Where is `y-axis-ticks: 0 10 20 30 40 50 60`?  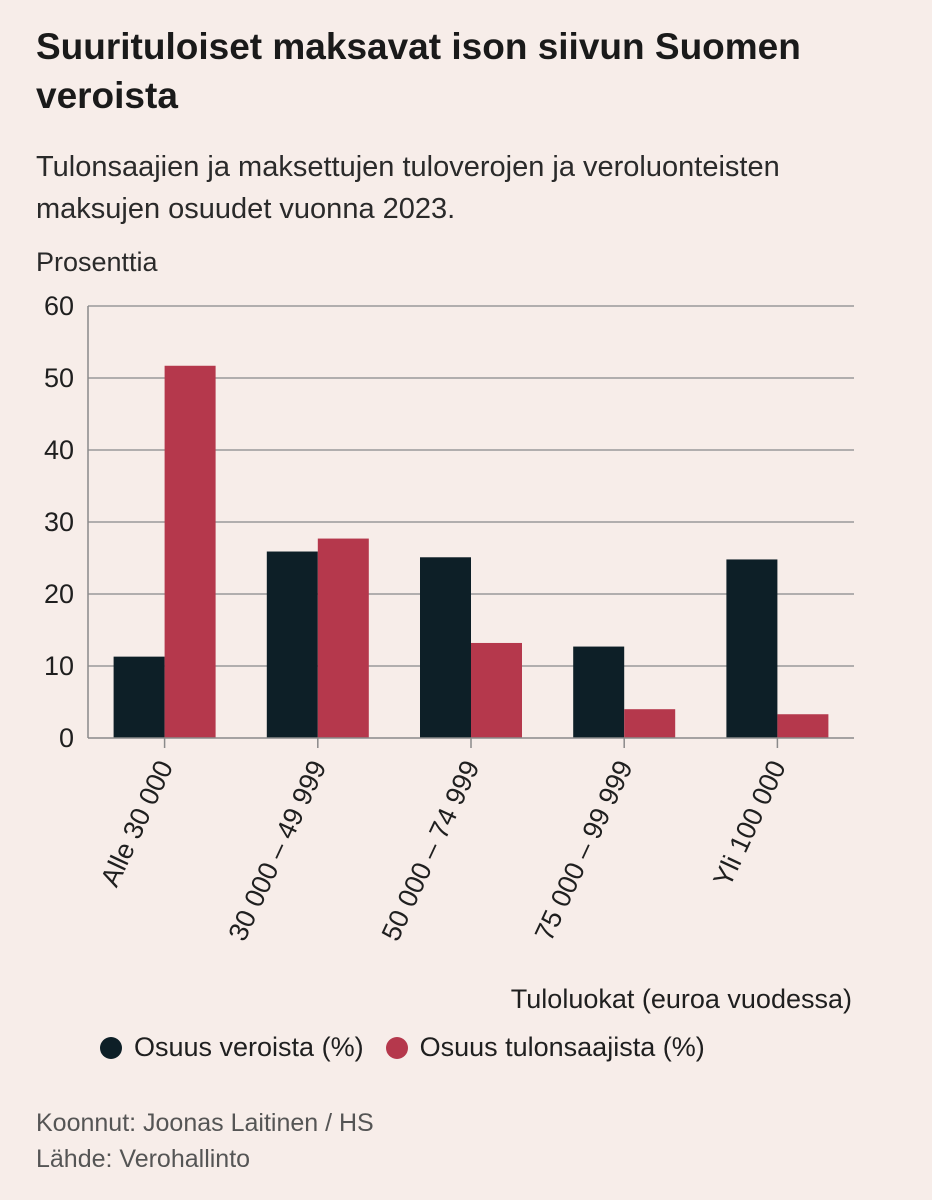 y-axis-ticks: 0 10 20 30 40 50 60 is located at coordinates (59, 522).